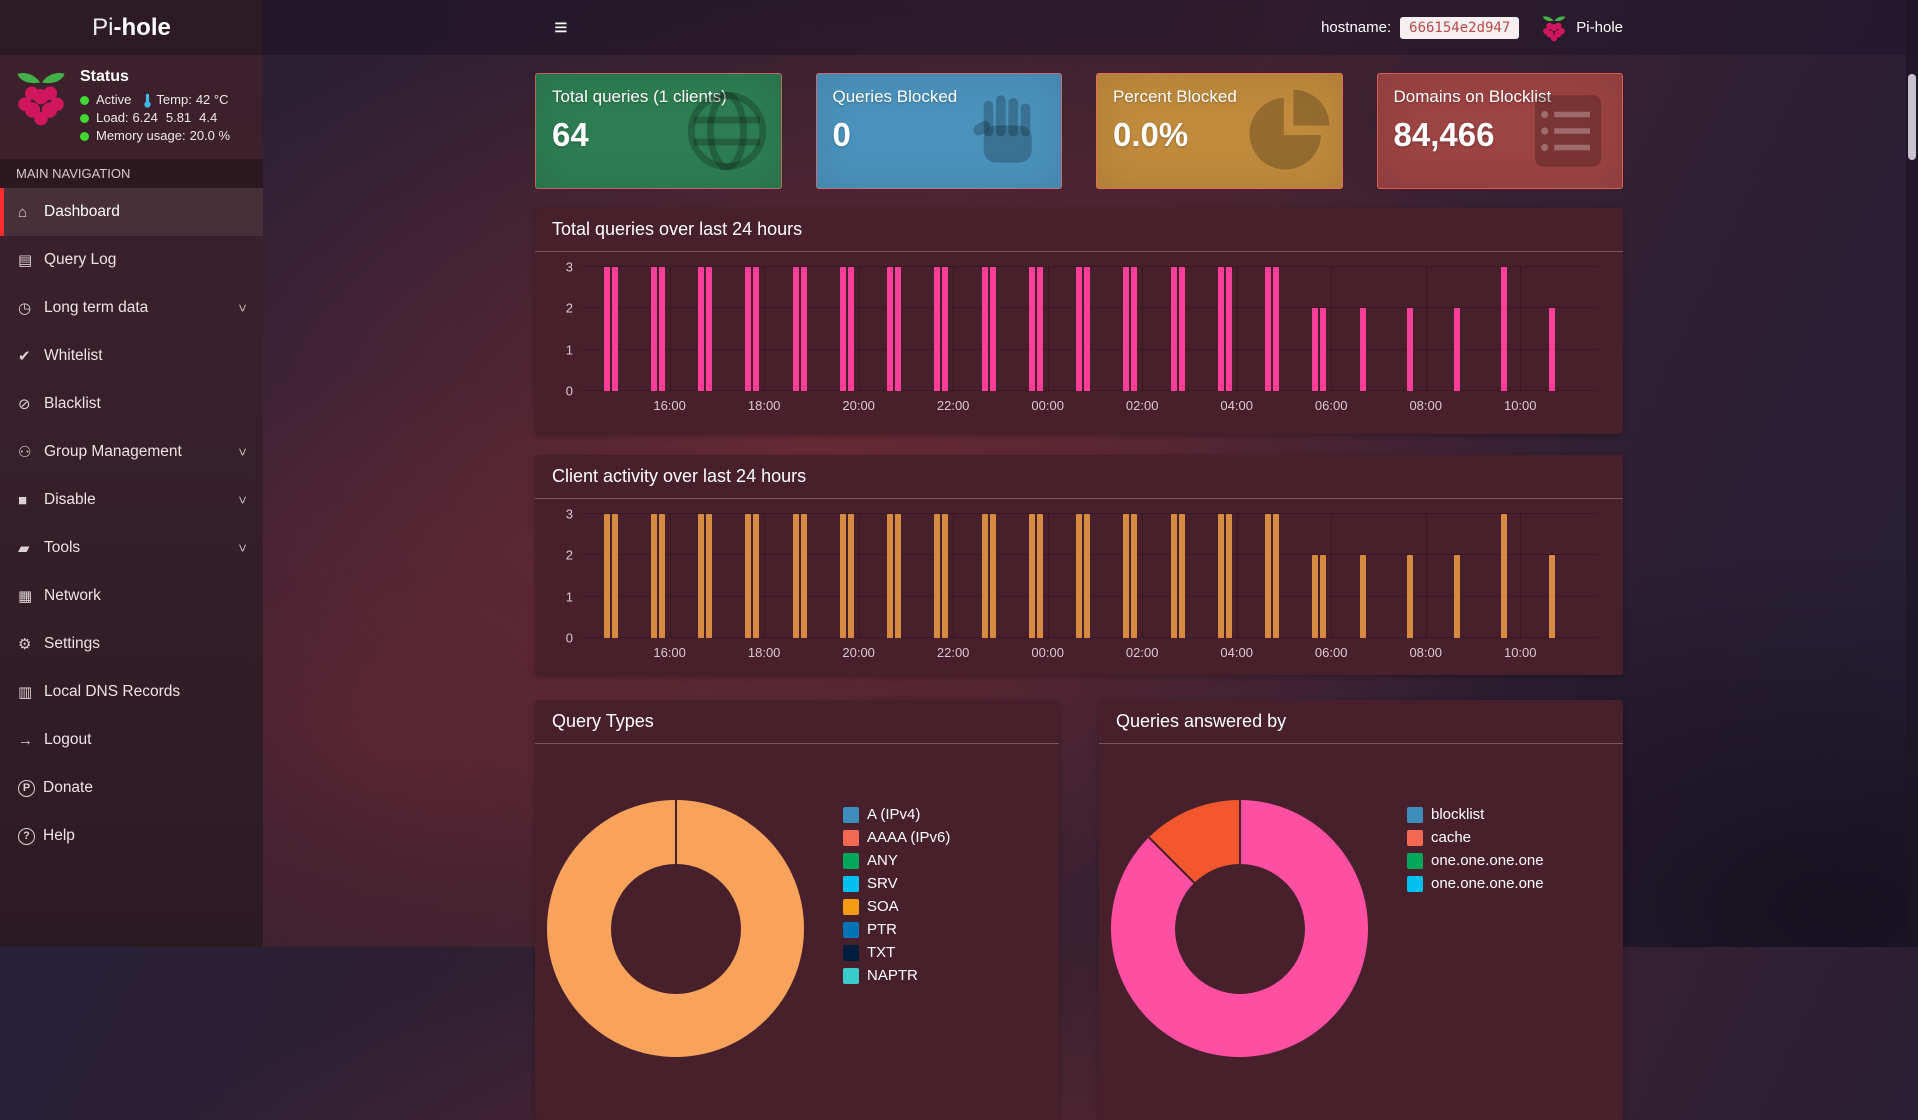  Describe the element at coordinates (1331, 652) in the screenshot. I see `x-tick-label: 06:00` at that location.